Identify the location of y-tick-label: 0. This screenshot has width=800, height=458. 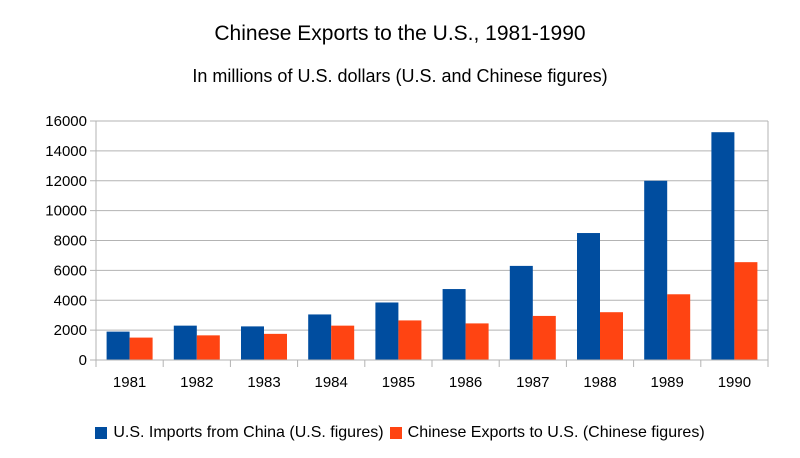
(83, 360).